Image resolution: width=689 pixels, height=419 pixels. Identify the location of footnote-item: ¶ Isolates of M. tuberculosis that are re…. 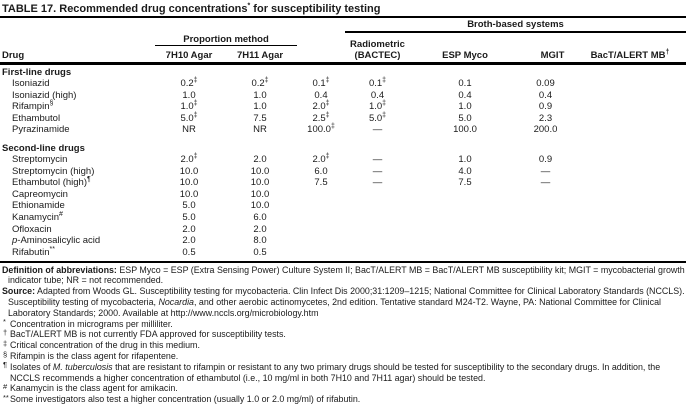
(343, 372).